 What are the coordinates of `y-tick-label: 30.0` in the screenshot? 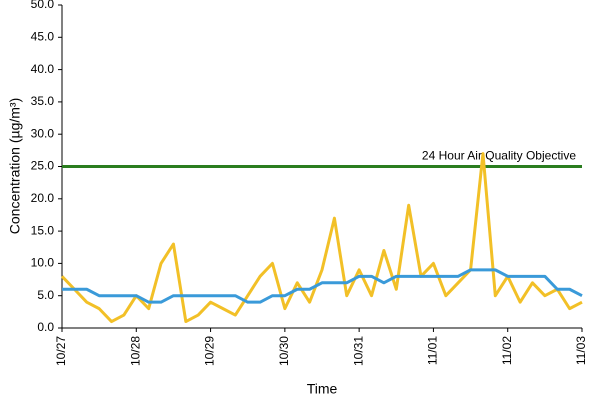 It's located at (43, 133).